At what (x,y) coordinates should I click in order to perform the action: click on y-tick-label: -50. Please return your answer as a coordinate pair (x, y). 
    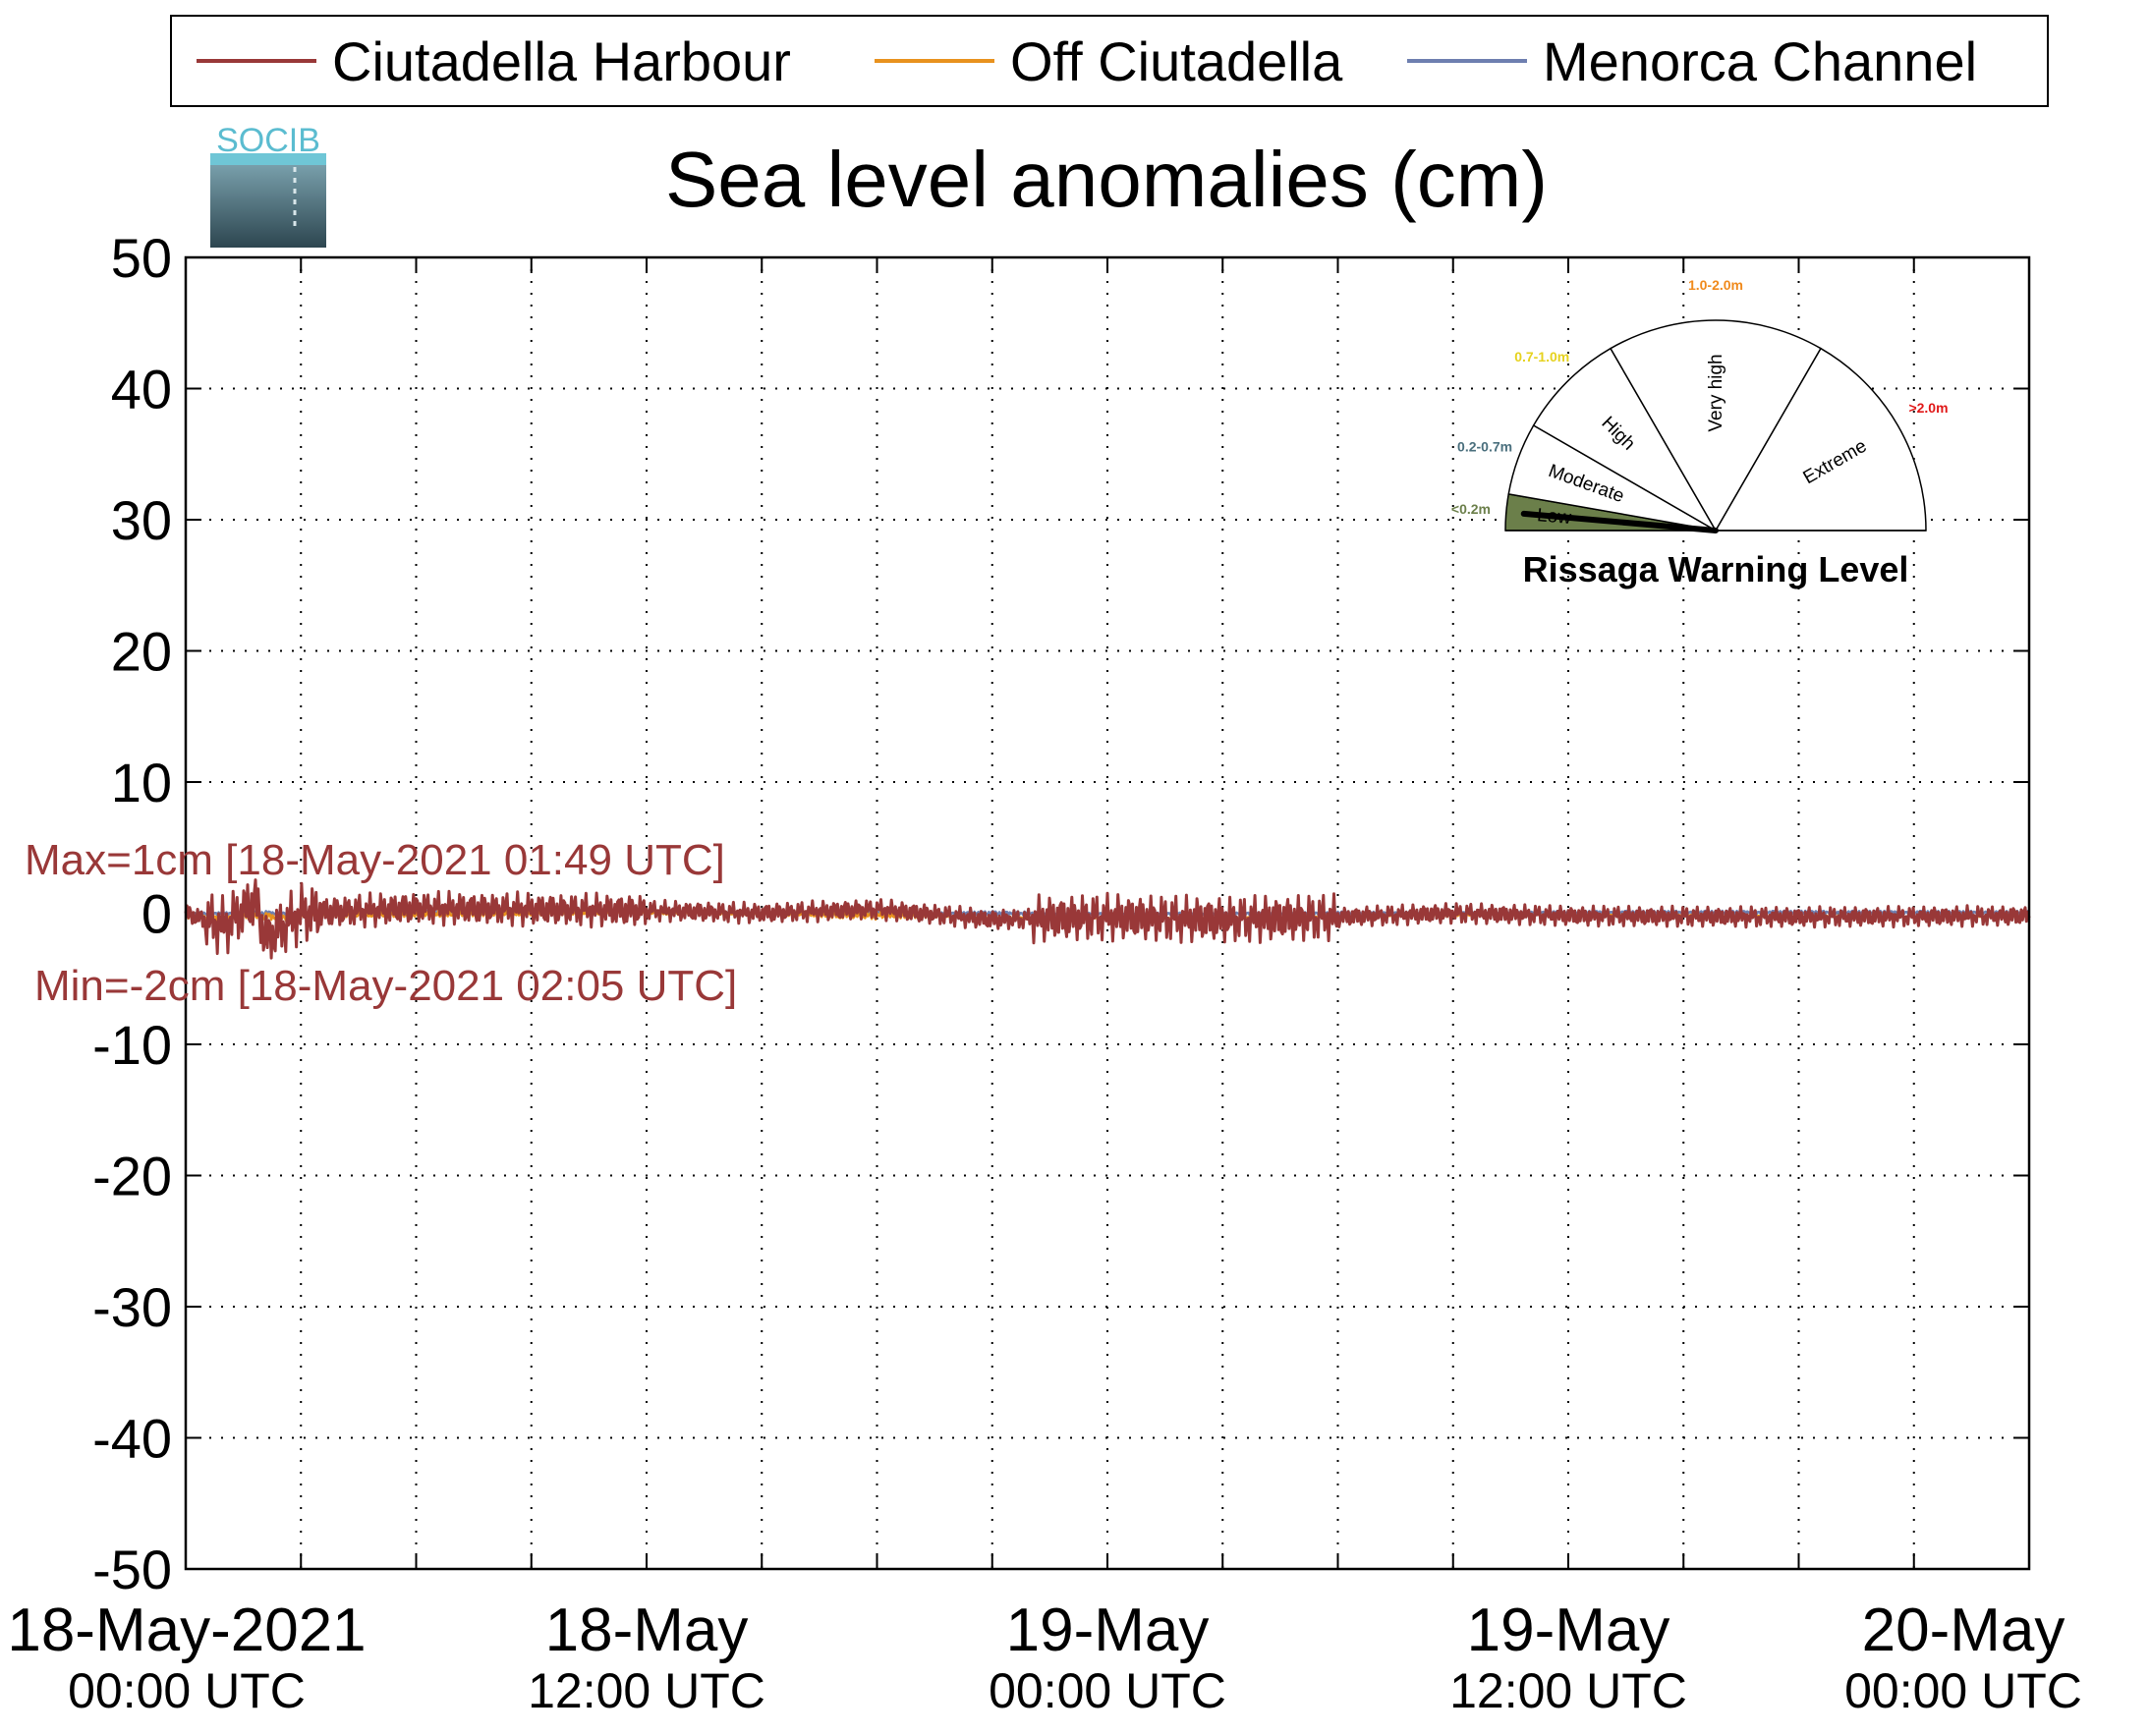
    Looking at the image, I should click on (132, 1569).